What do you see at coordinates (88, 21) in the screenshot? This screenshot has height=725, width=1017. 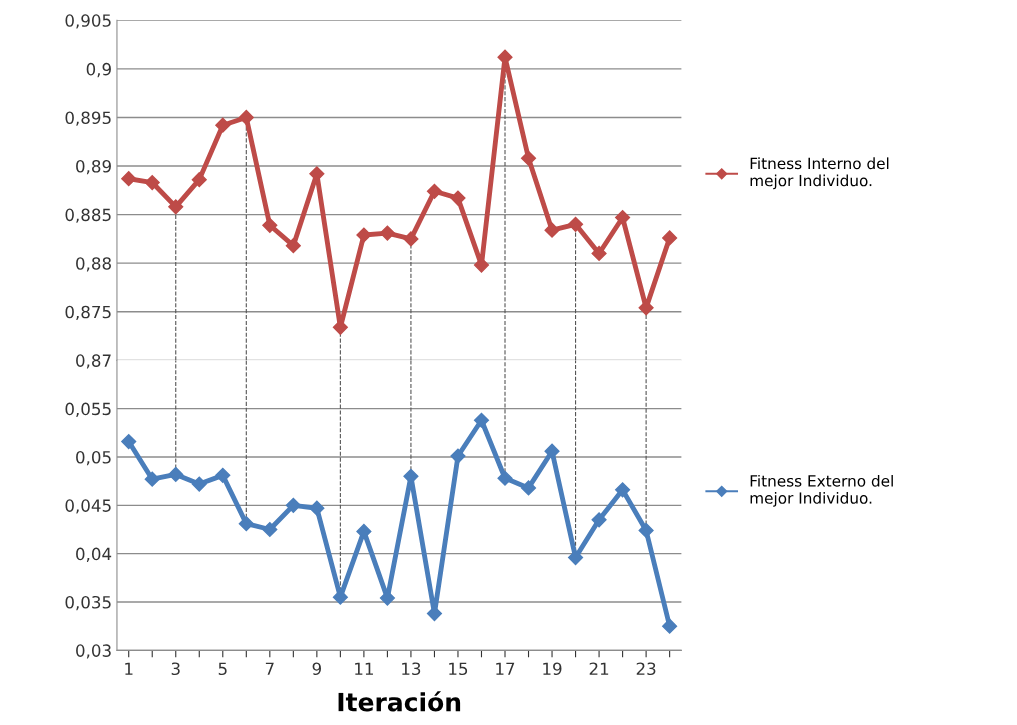 I see `y-tick-label: 0,905` at bounding box center [88, 21].